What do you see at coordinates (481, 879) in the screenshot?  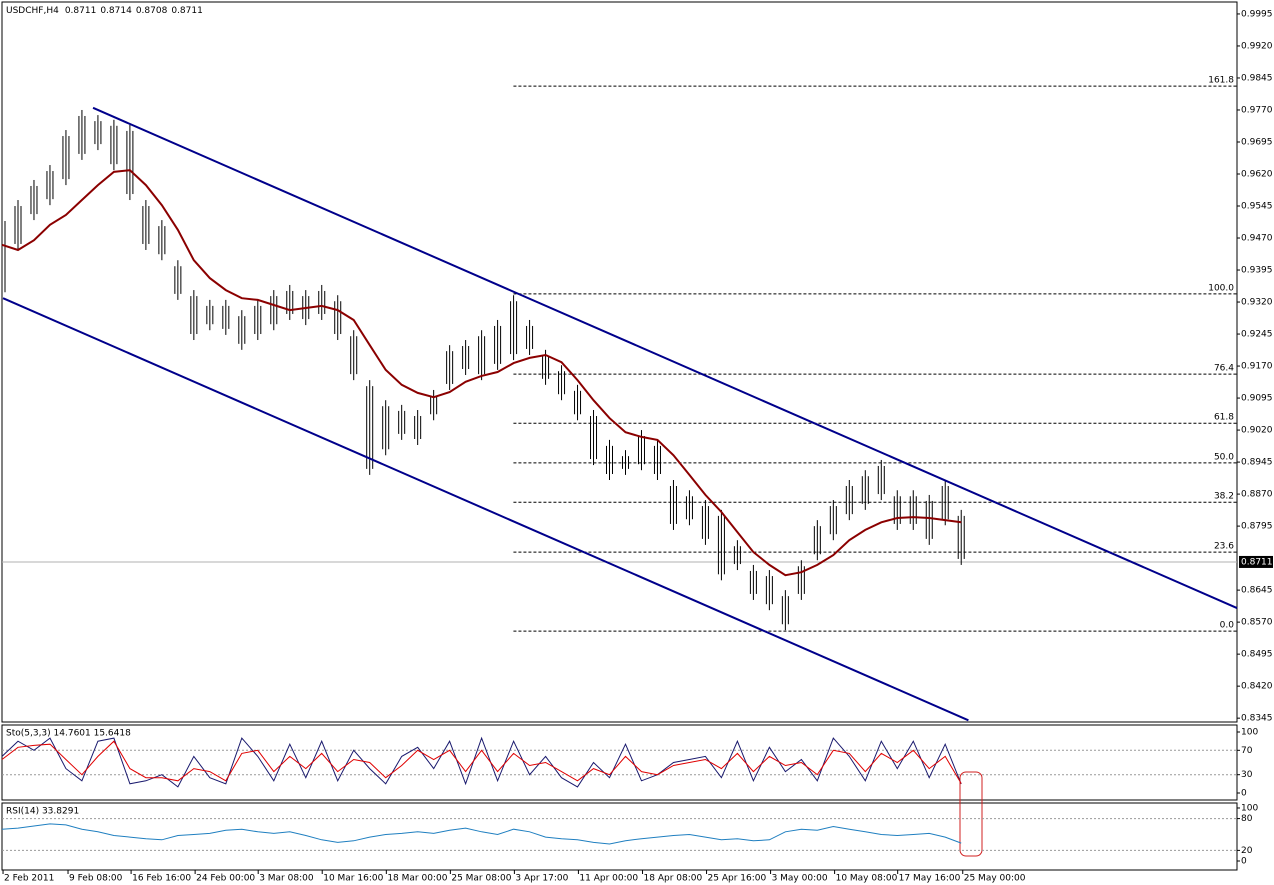 I see `x-tick-label: 25 Mar 08:00` at bounding box center [481, 879].